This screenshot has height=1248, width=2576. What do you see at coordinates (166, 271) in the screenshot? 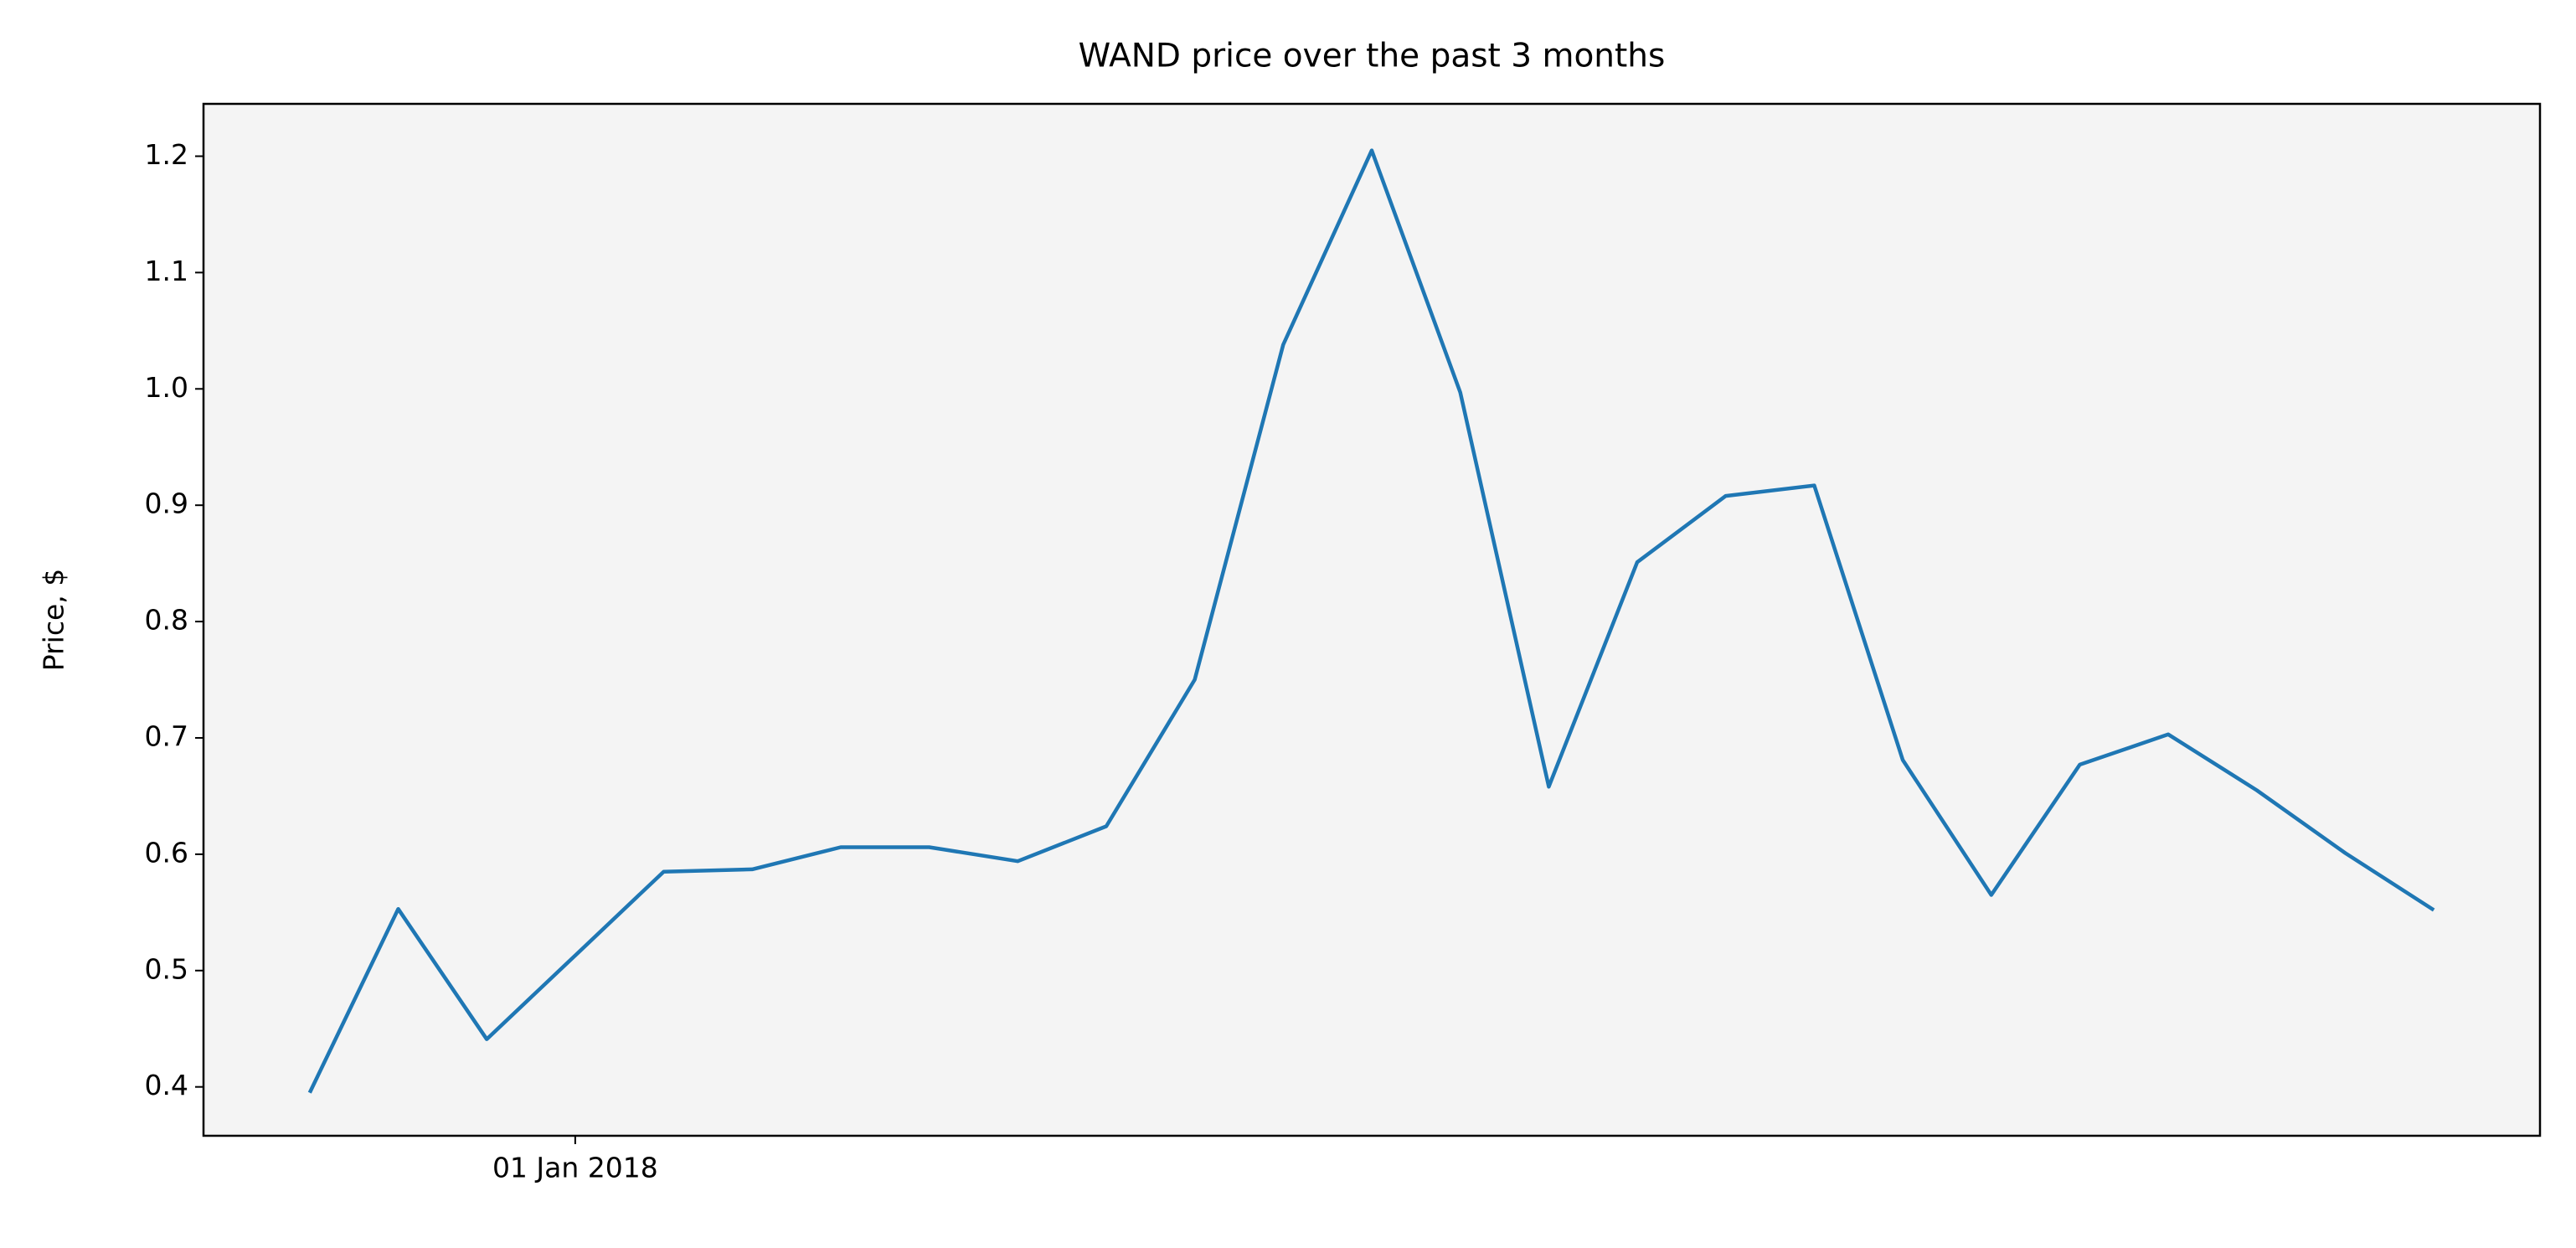
I see `y-tick-label: 1.1` at bounding box center [166, 271].